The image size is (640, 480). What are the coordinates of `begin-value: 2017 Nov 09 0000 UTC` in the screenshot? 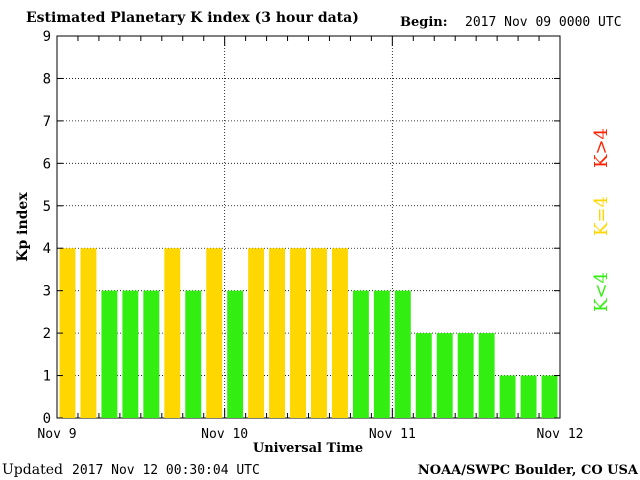 It's located at (543, 22).